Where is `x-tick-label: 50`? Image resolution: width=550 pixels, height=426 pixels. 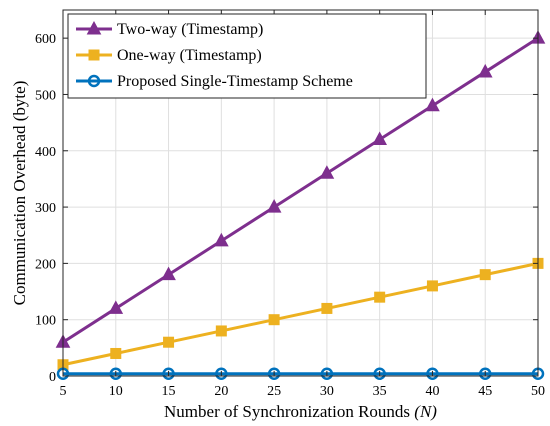
x-tick-label: 50 is located at coordinates (538, 391).